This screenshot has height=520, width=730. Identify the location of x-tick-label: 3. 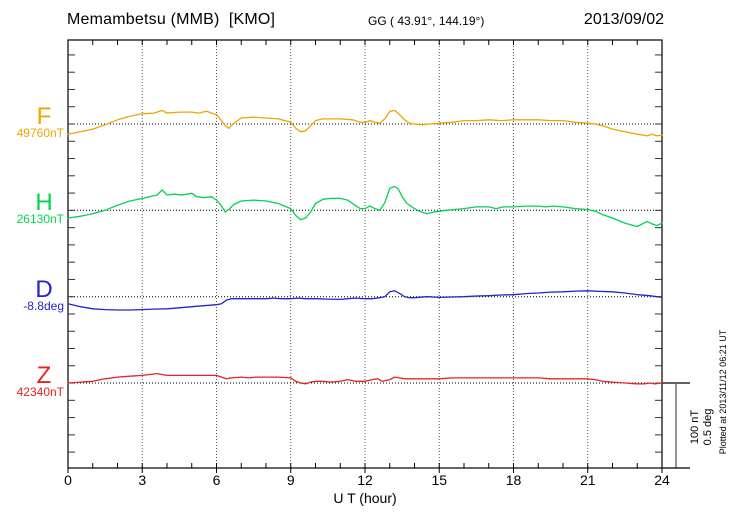
(142, 480).